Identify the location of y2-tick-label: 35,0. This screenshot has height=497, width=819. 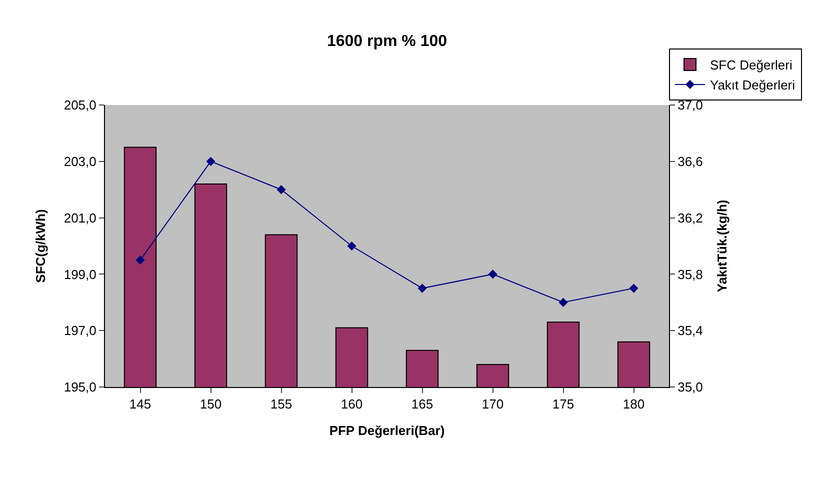
(690, 387).